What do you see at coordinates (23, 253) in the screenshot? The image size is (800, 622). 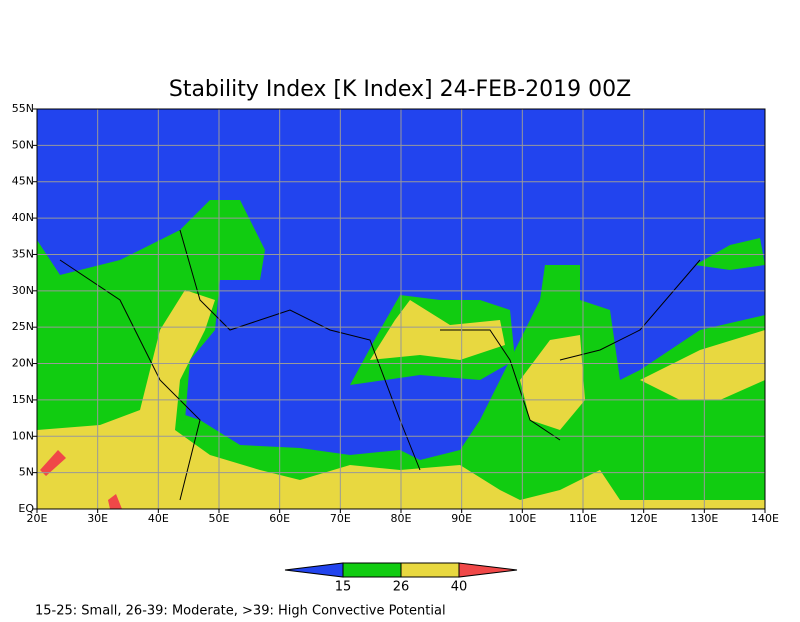 I see `y-tick-label: 35N` at bounding box center [23, 253].